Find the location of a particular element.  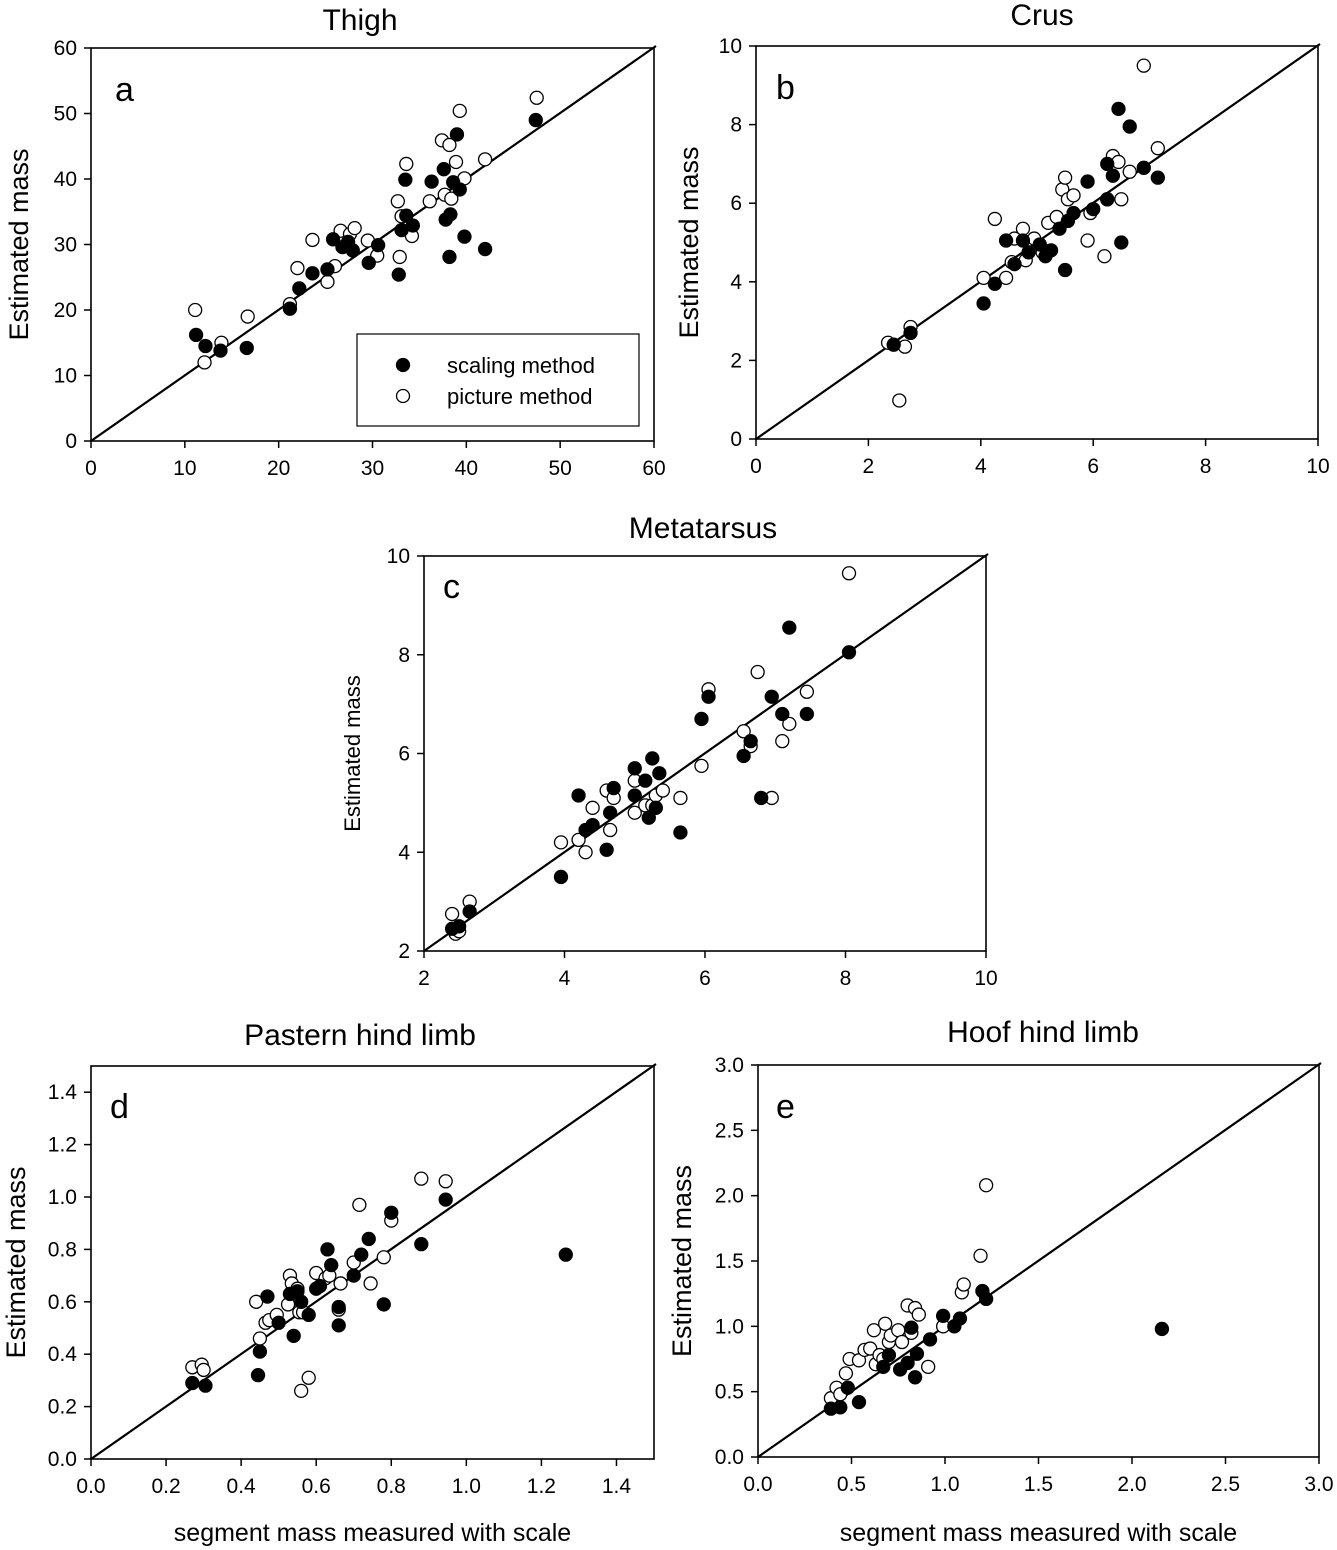

x-tick-label: 1.2 is located at coordinates (541, 1486).